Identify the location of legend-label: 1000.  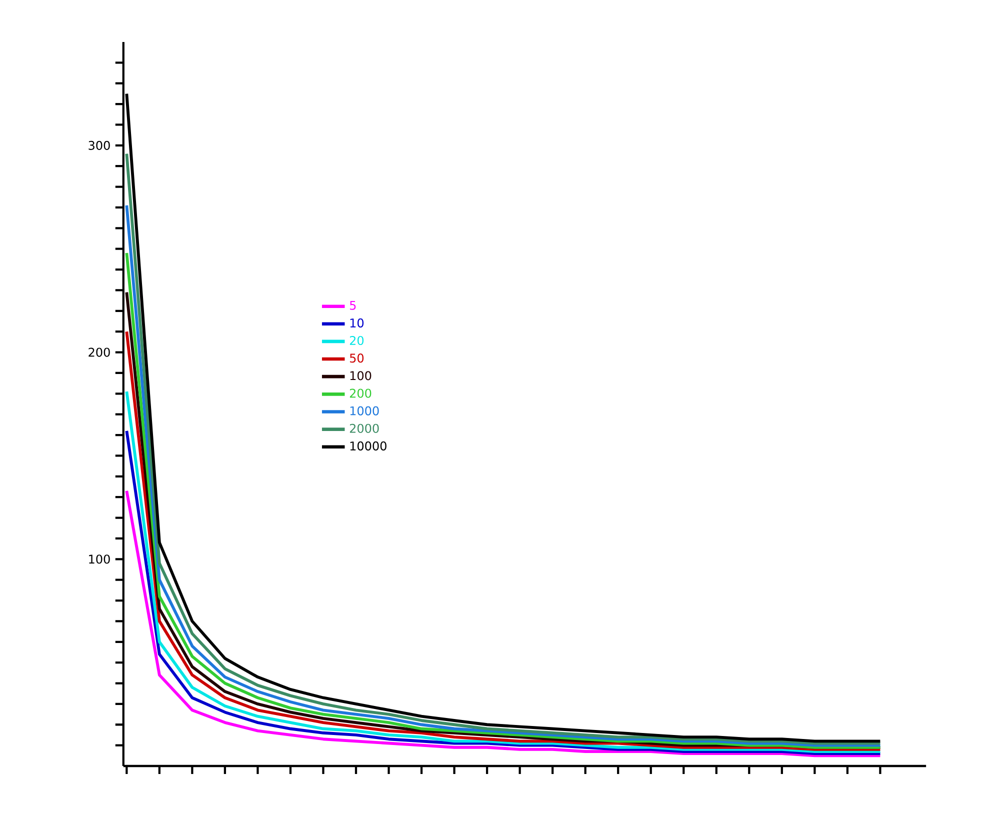
(364, 411).